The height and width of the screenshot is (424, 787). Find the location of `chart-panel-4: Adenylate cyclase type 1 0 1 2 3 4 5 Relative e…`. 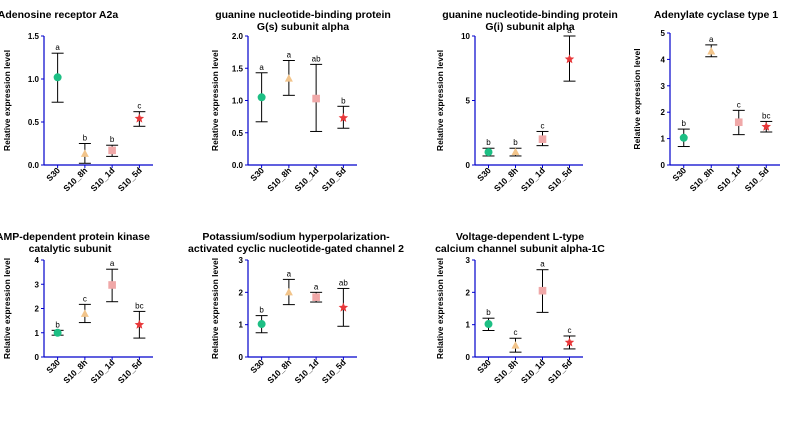

chart-panel-4: Adenylate cyclase type 1 0 1 2 3 4 5 Relative e… is located at coordinates (706, 101).